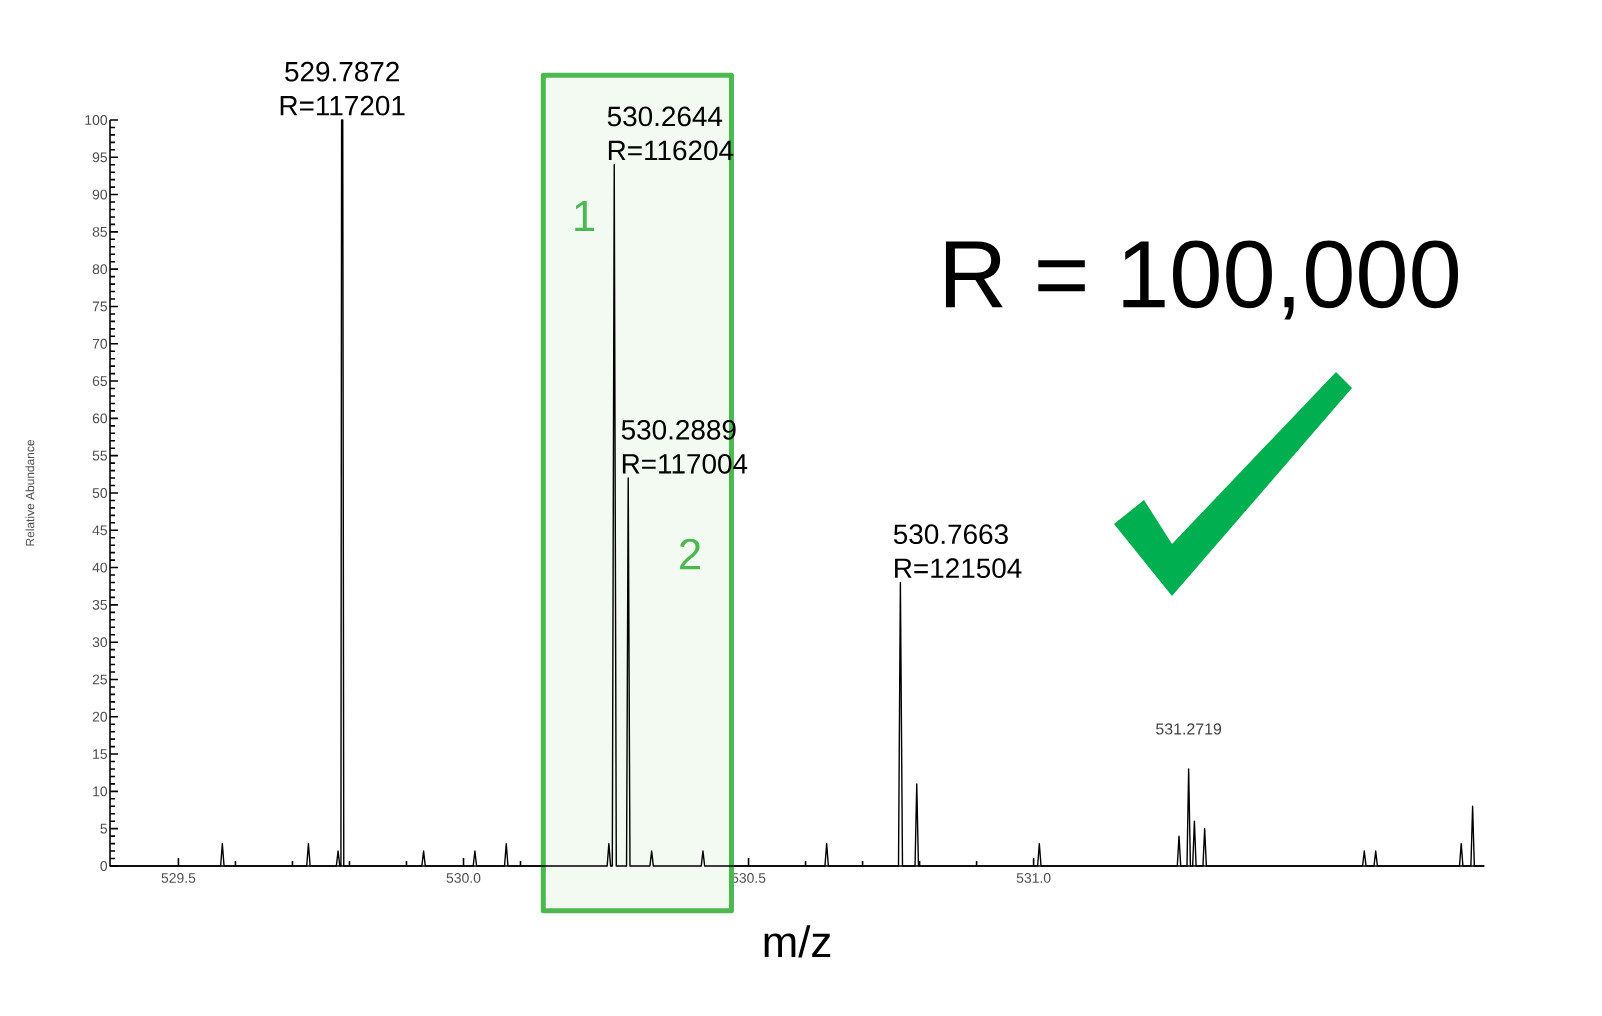 The width and height of the screenshot is (1602, 1016). I want to click on annotation: 1, so click(585, 216).